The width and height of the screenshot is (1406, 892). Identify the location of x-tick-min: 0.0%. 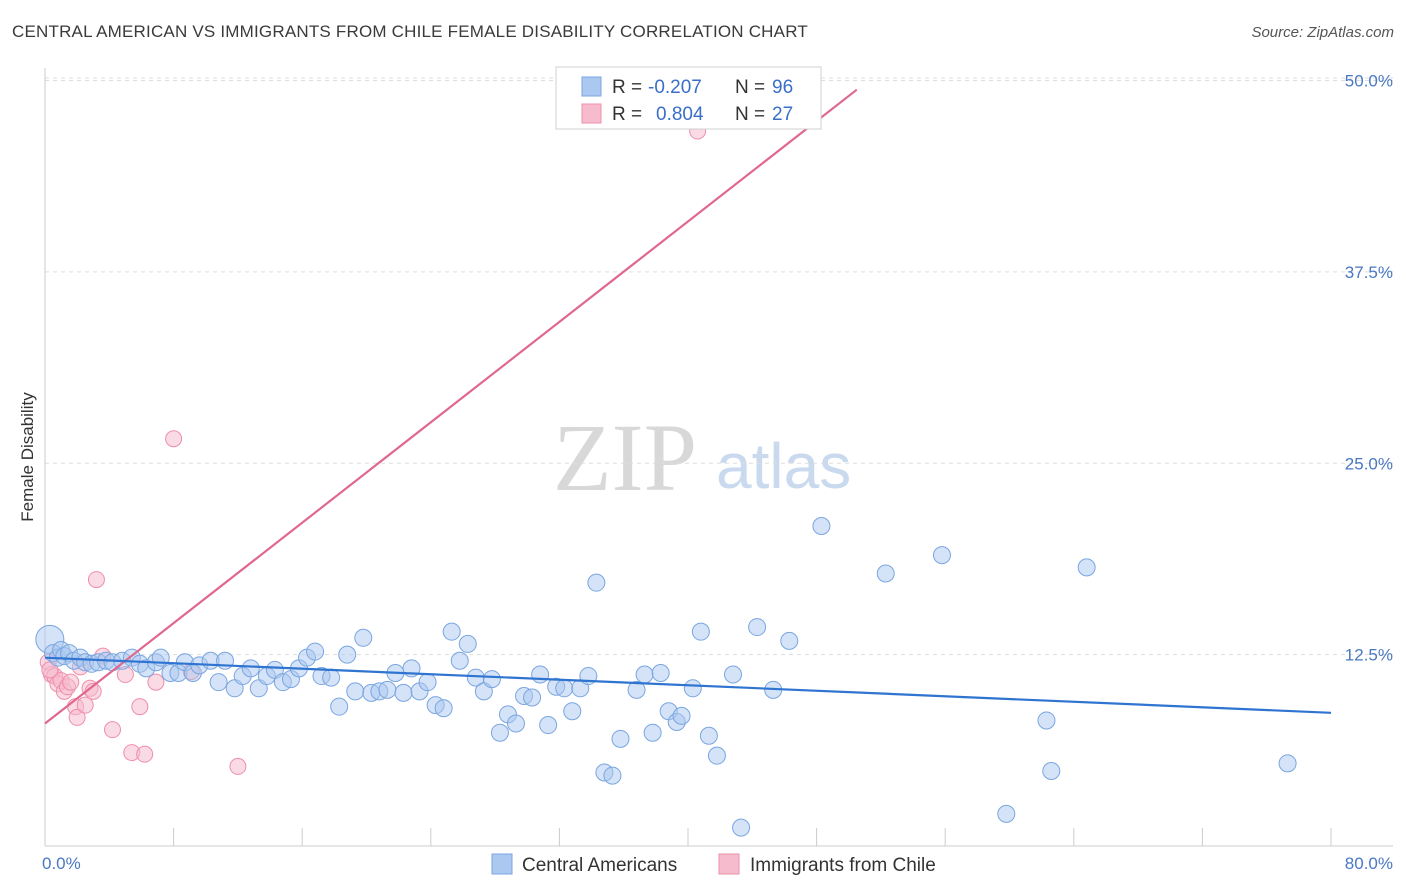
(61, 863).